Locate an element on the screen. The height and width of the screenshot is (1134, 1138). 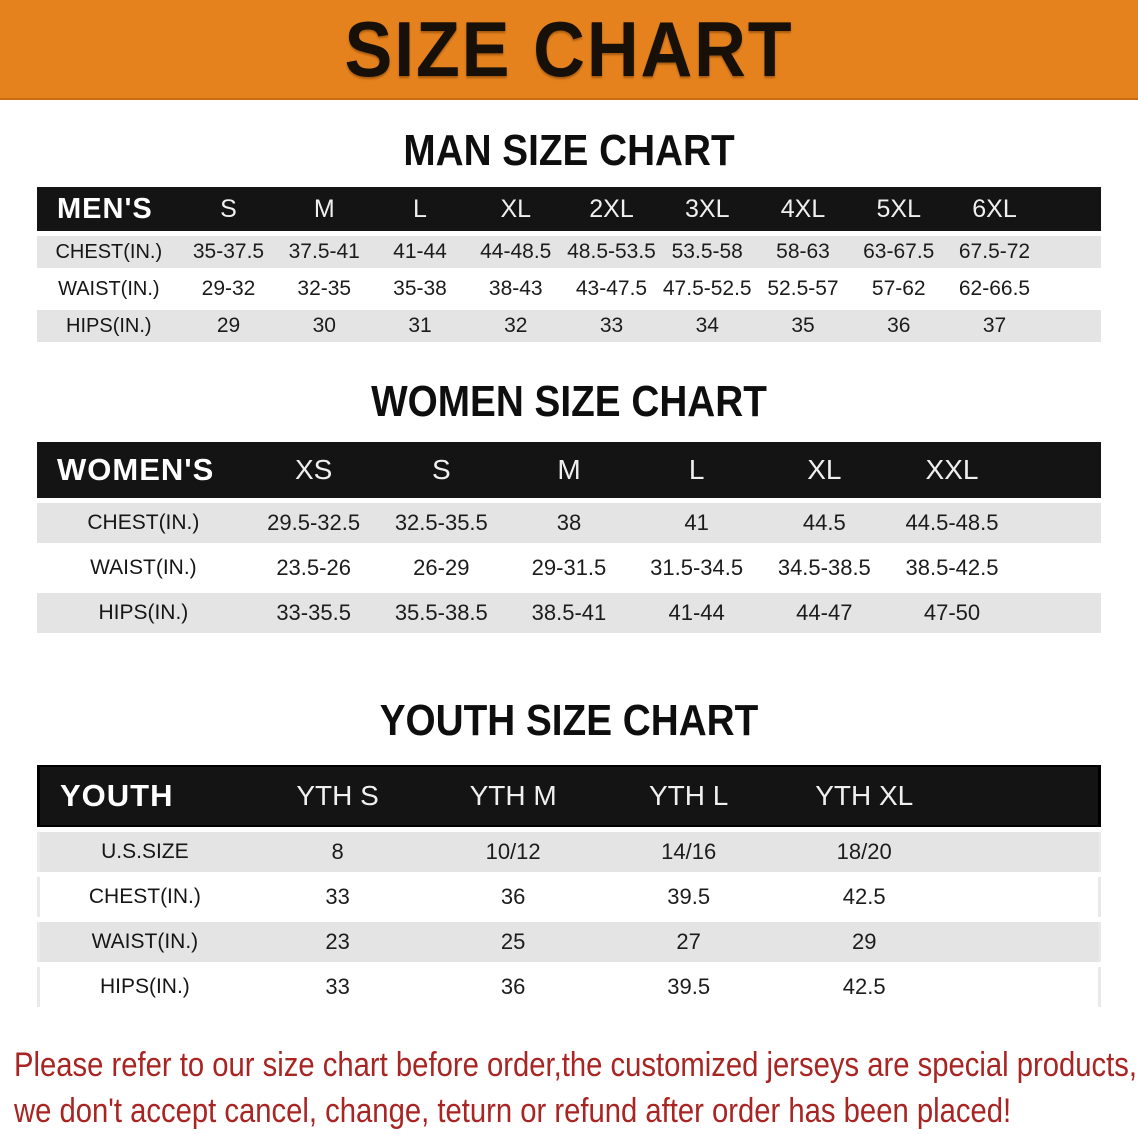
table-header-row: MEN'S S M L XL 2XL 3XL 4XL 5XL 6XL is located at coordinates (569, 209).